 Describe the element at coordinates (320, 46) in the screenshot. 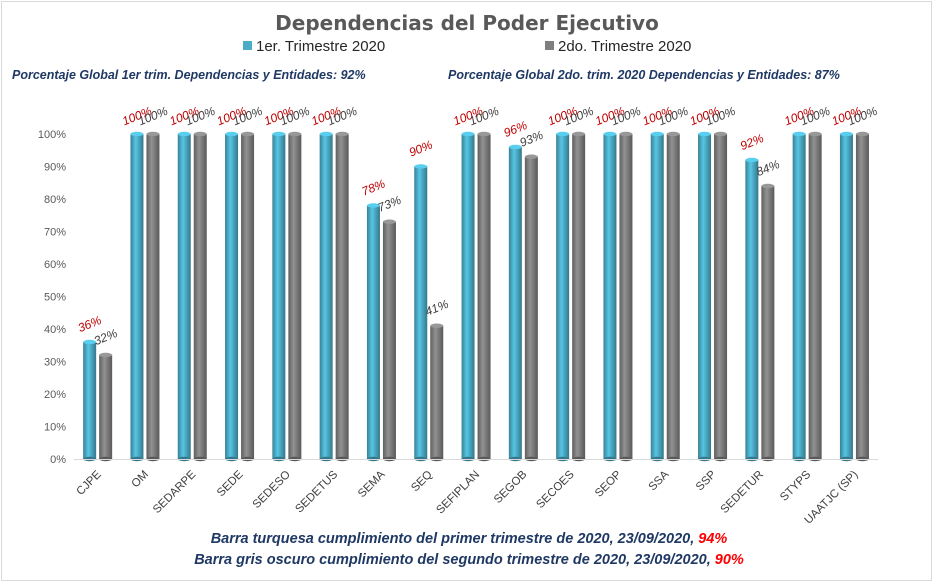

I see `legend-label-series-1: 1er. Trimestre 2020` at that location.